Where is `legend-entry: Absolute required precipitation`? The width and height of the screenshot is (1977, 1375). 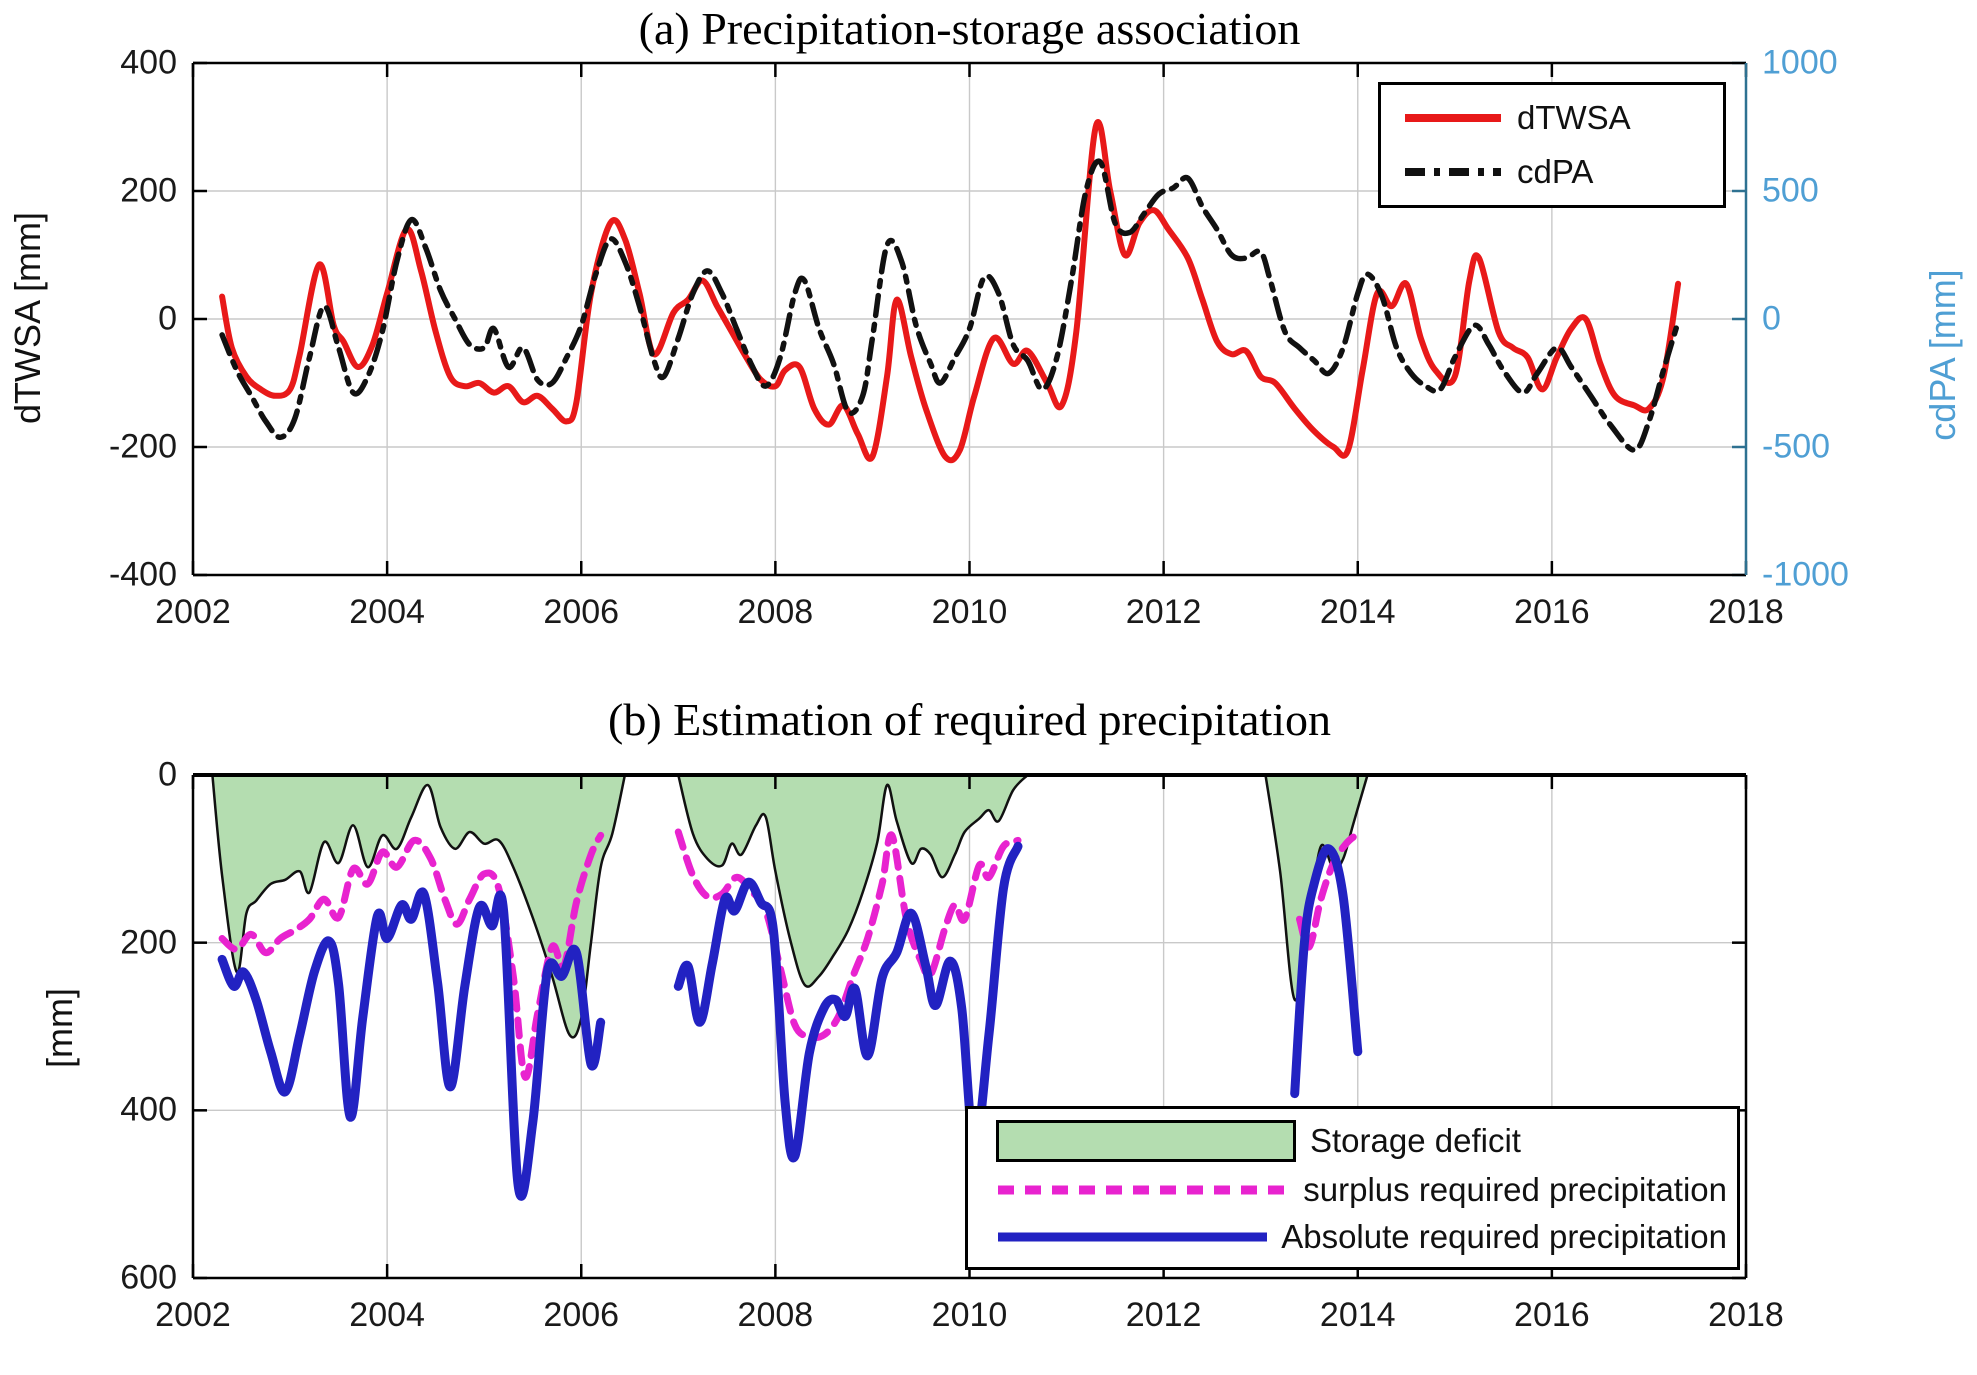
legend-entry: Absolute required precipitation is located at coordinates (1361, 1237).